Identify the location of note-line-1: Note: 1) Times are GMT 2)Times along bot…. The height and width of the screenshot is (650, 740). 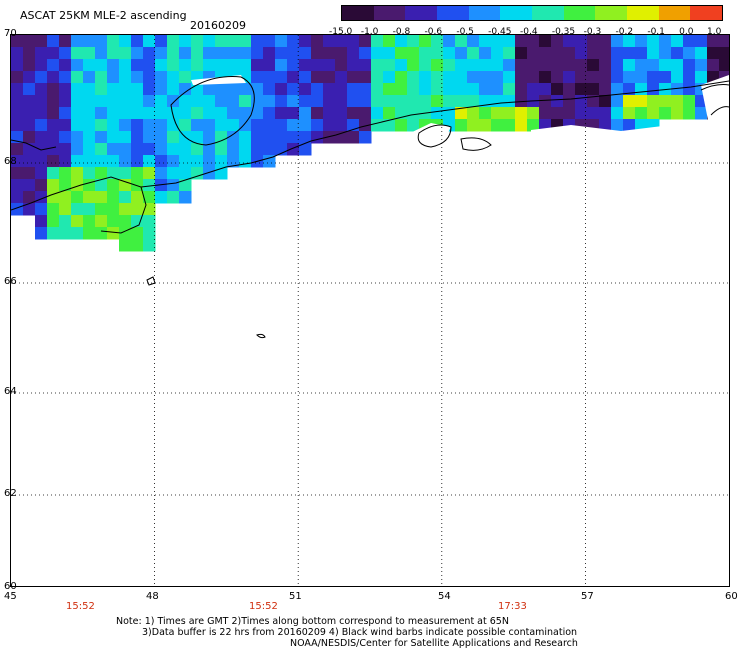
(312, 621).